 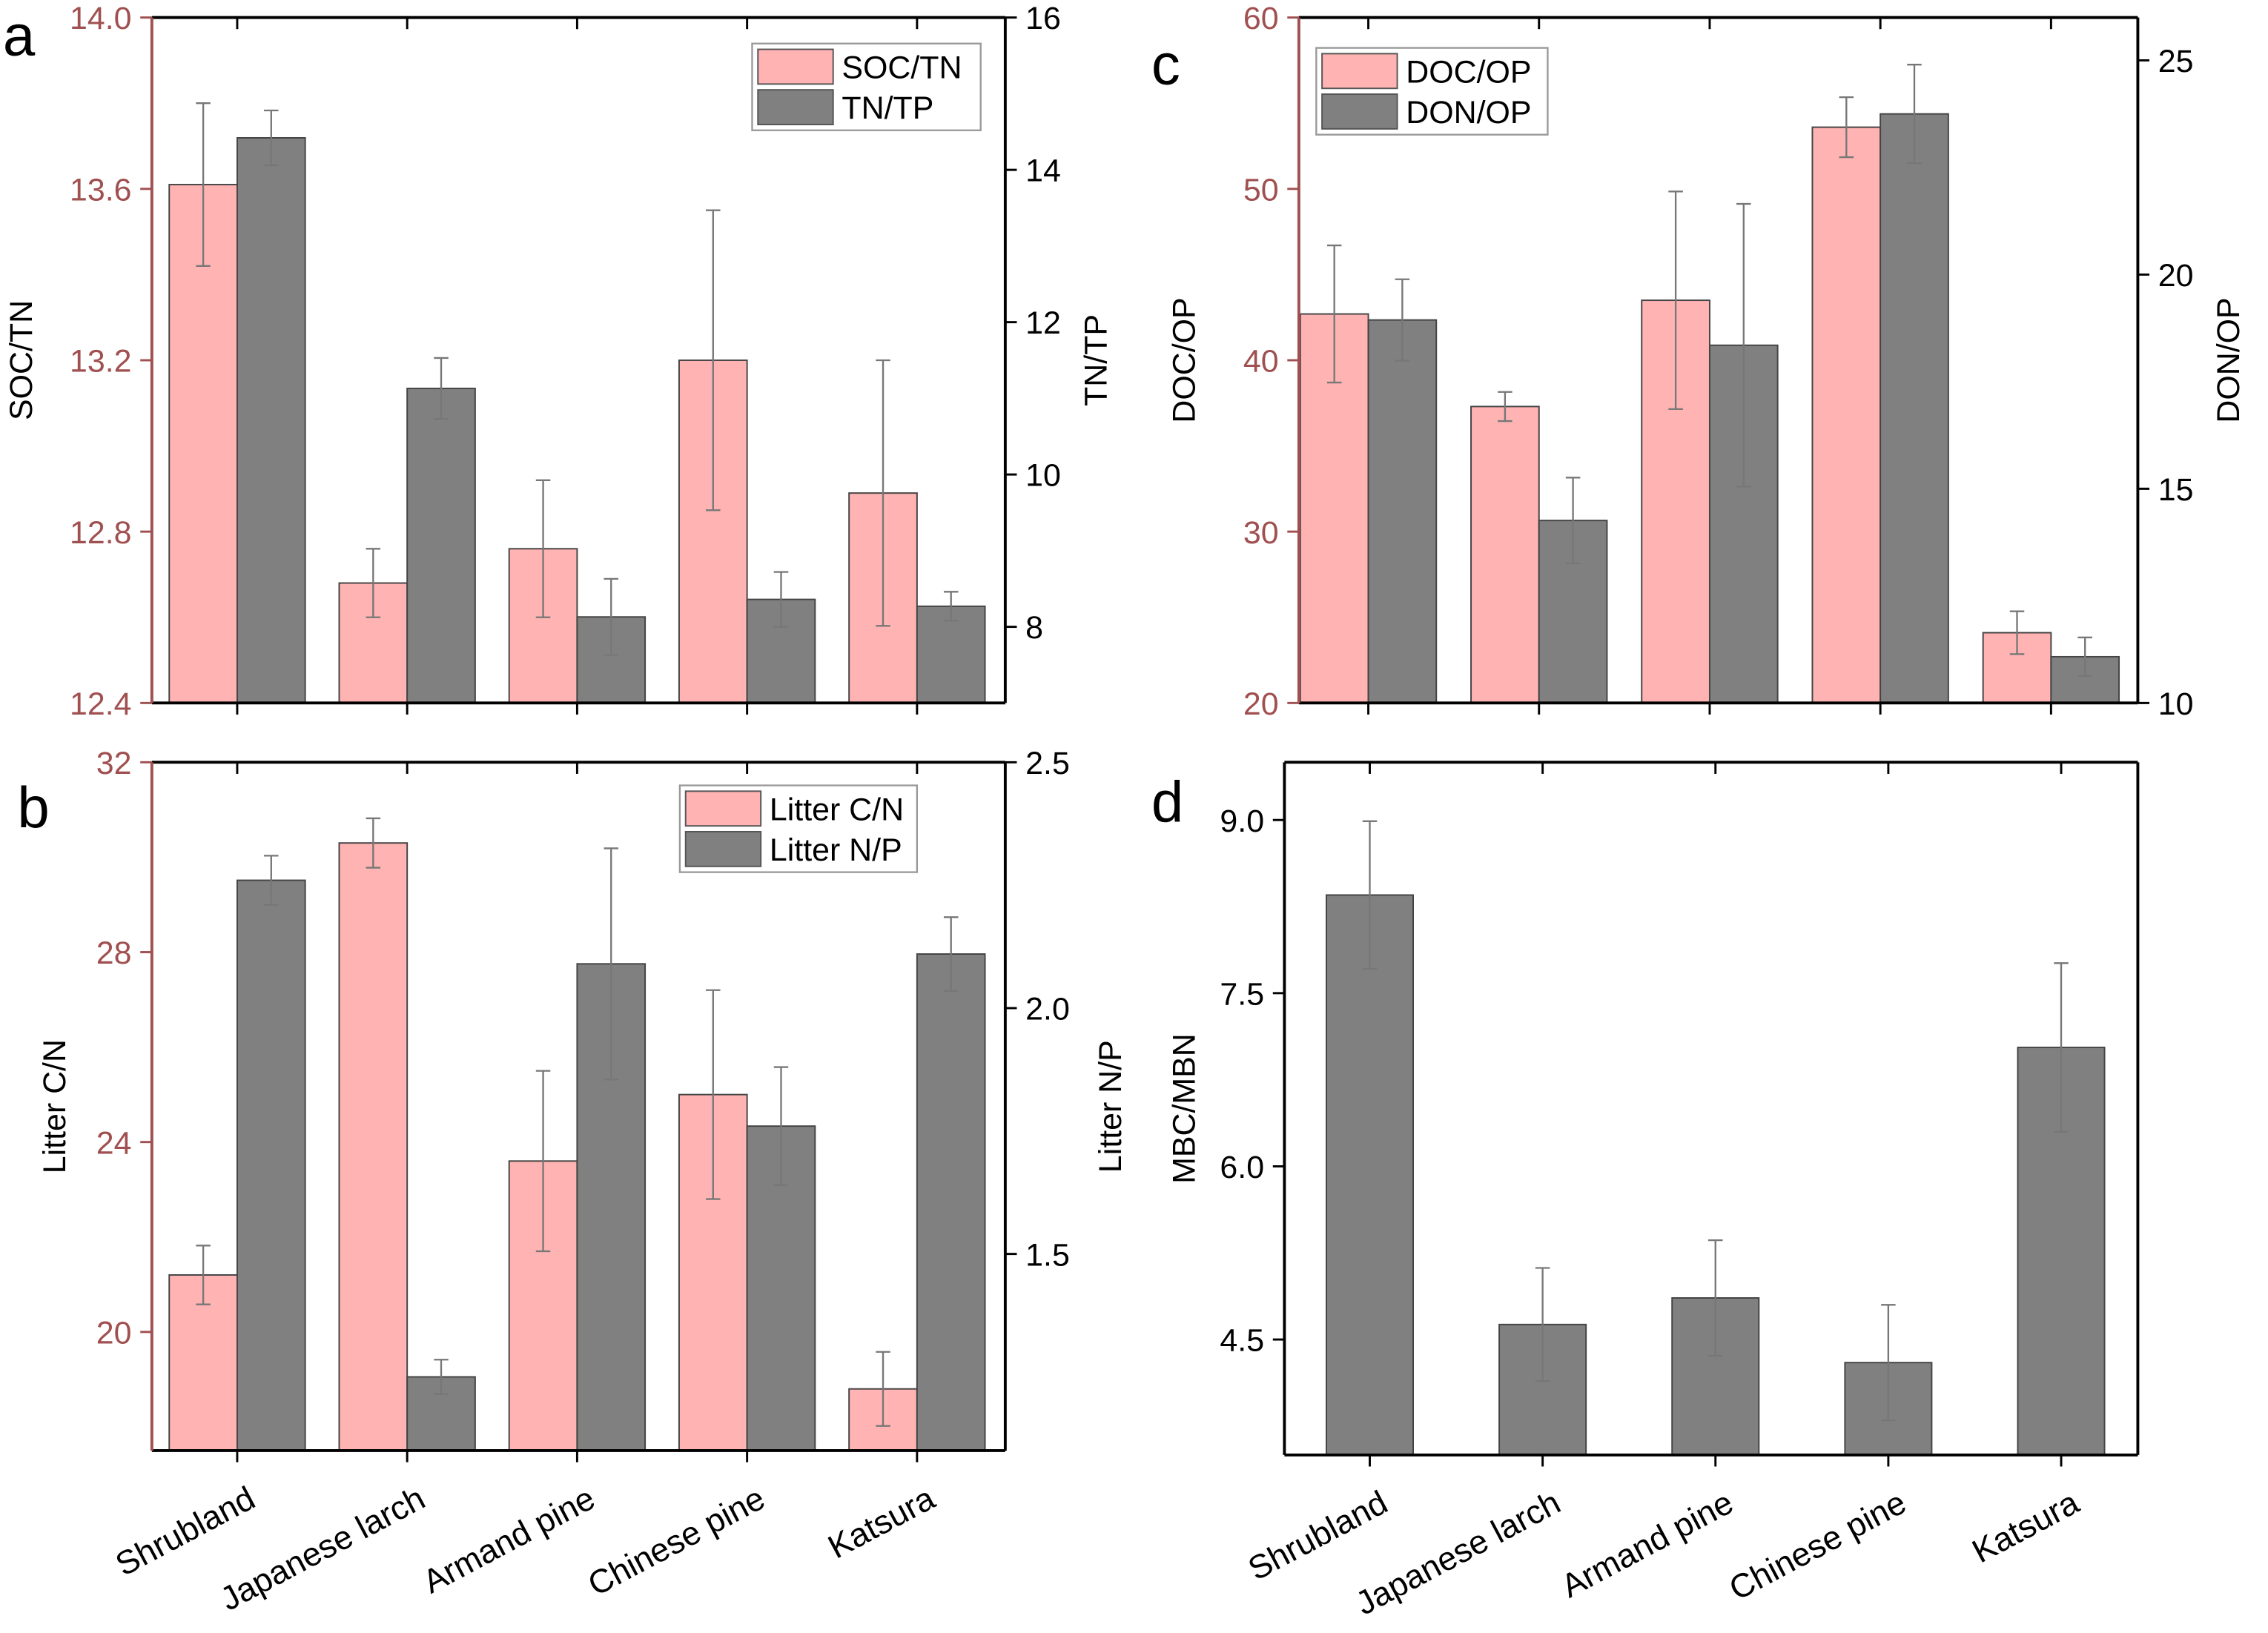 I want to click on legend-label: SOC/TN, so click(x=902, y=68).